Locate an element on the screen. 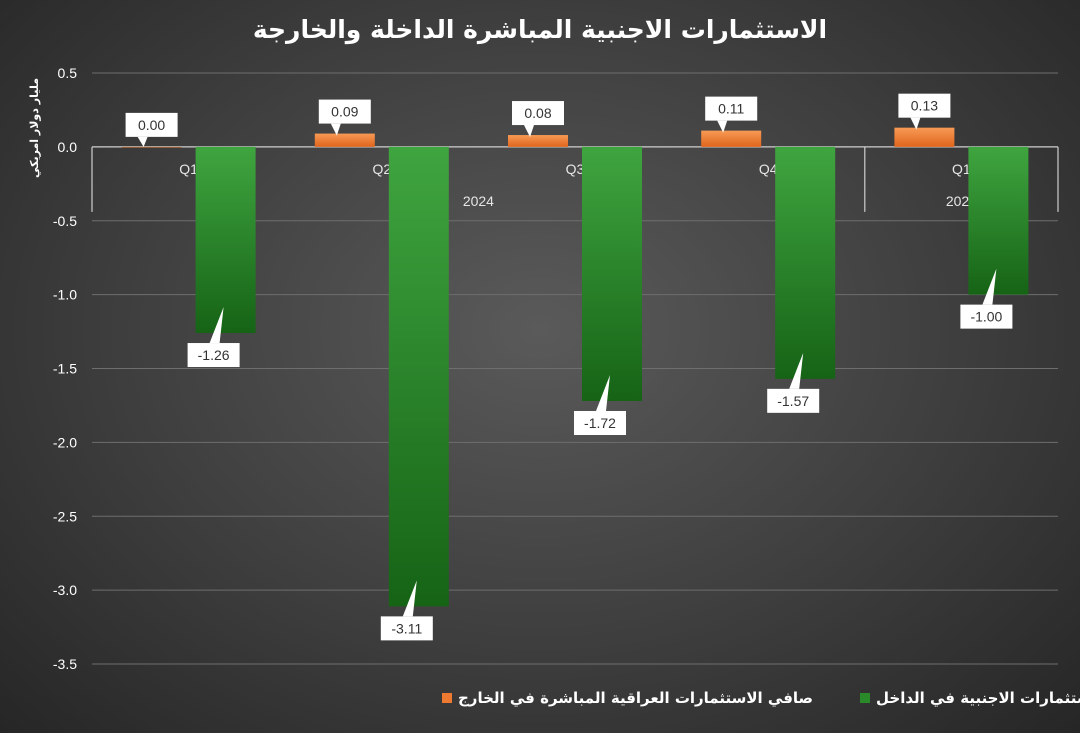 This screenshot has height=733, width=1080. y-tick-label: -3.0 is located at coordinates (65, 590).